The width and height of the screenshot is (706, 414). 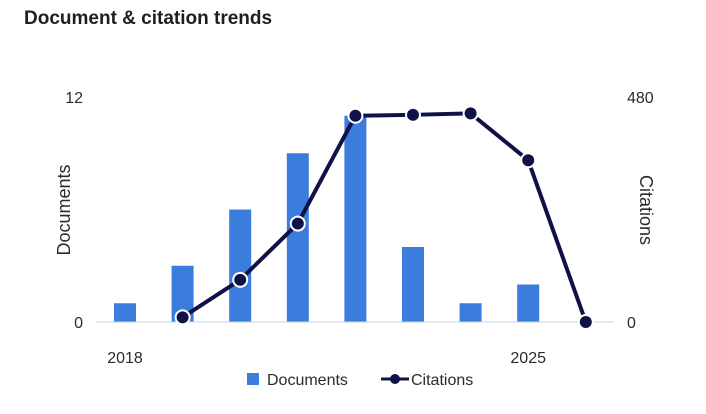 I want to click on y-right-tick-min: 0, so click(x=631, y=323).